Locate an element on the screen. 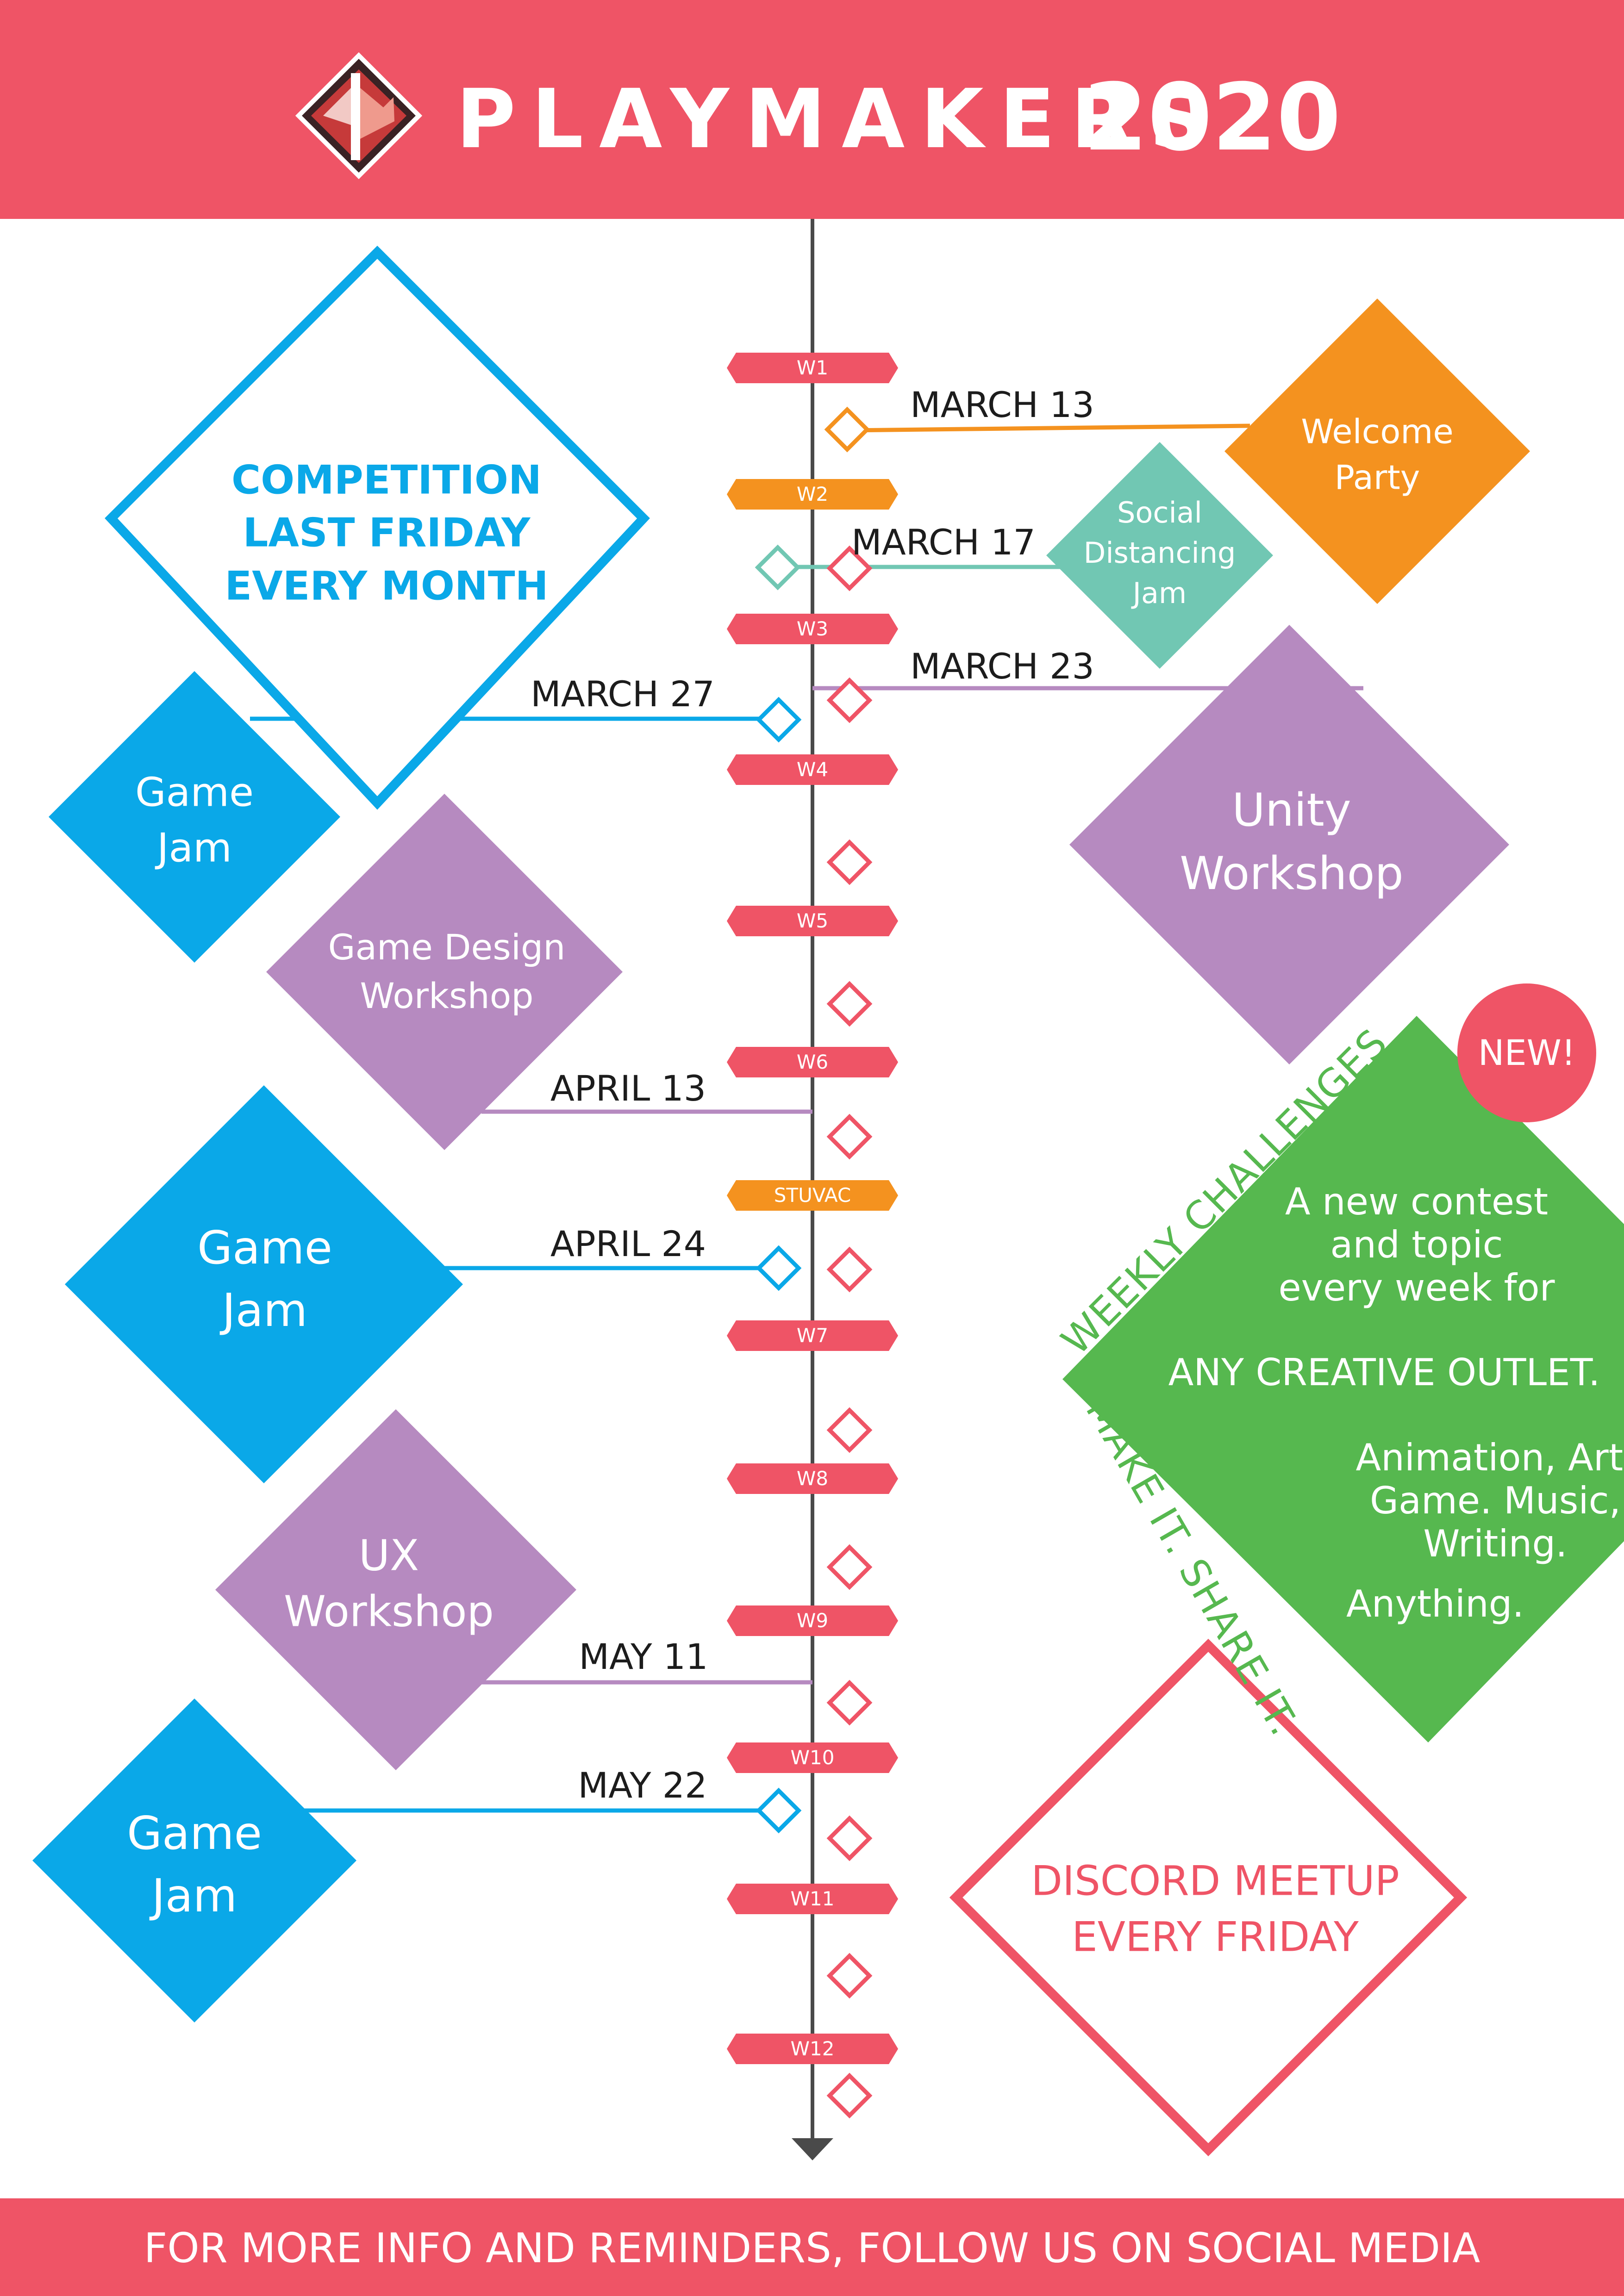 The height and width of the screenshot is (2296, 1624). week-label-w1: W1 is located at coordinates (812, 367).